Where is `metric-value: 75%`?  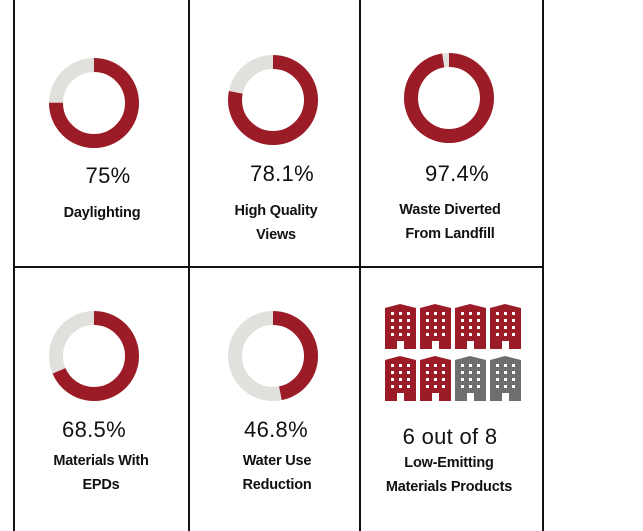
metric-value: 75% is located at coordinates (108, 175).